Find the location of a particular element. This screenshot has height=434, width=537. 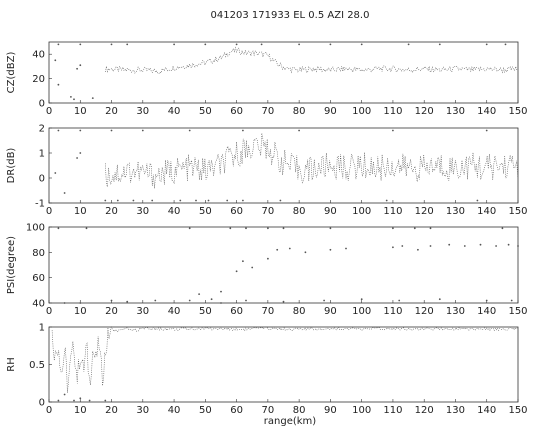

y-tick-label: 2 is located at coordinates (42, 129).